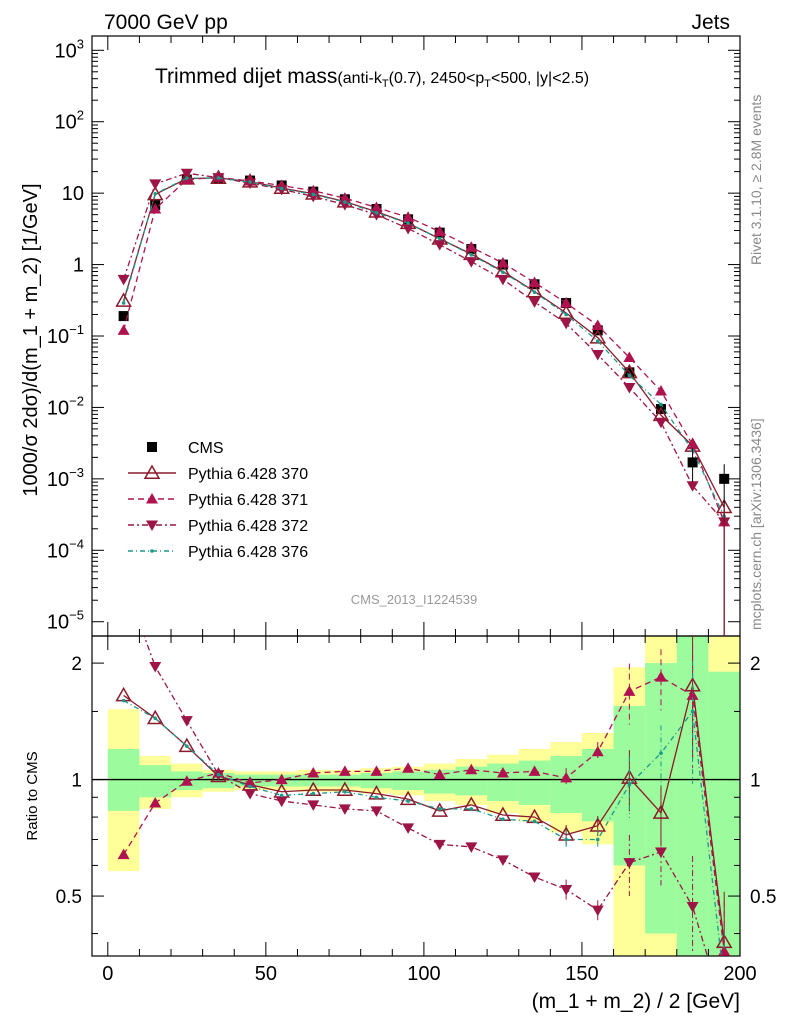  I want to click on legend-label-p371: Pythia 6.428 371, so click(248, 500).